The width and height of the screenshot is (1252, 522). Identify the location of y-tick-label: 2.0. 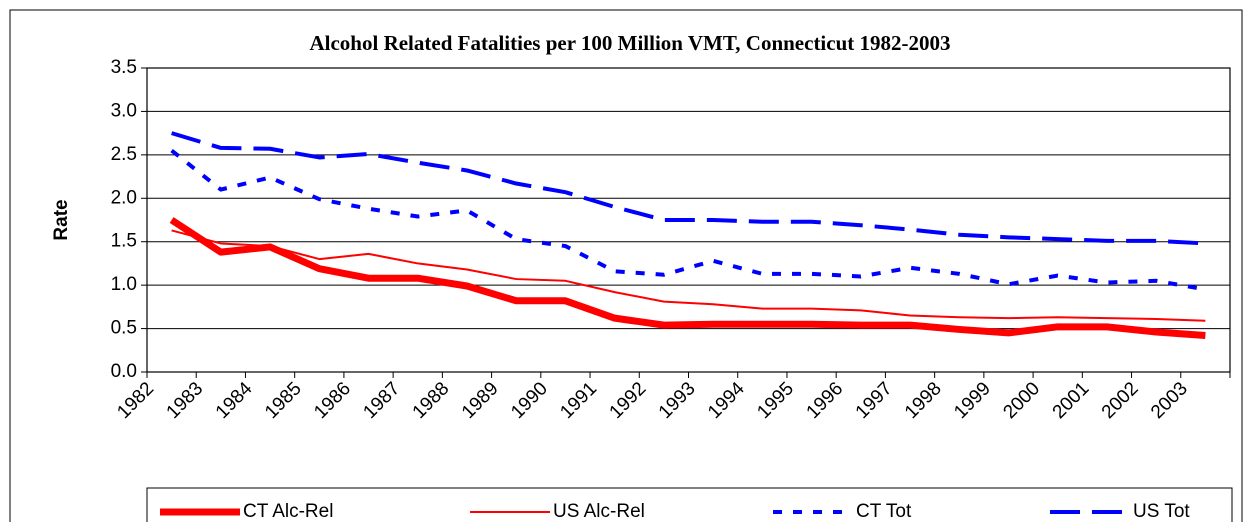
(124, 197).